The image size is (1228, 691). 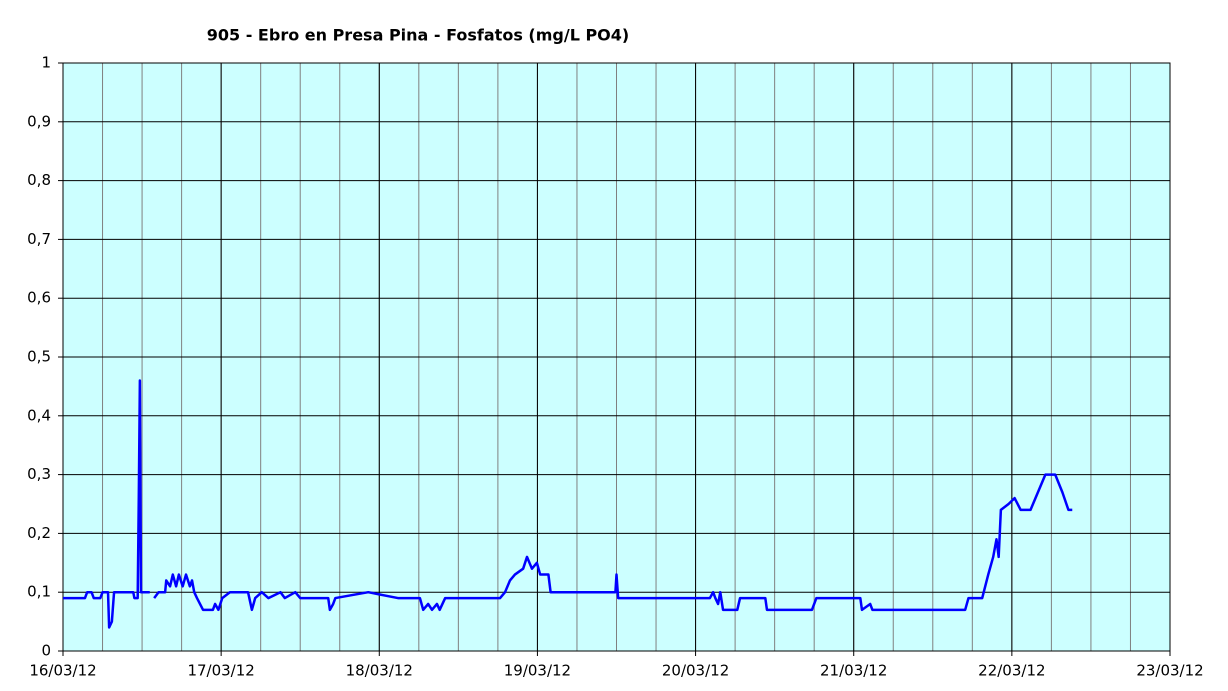 What do you see at coordinates (220, 671) in the screenshot?
I see `x-tick-label: 17/03/12` at bounding box center [220, 671].